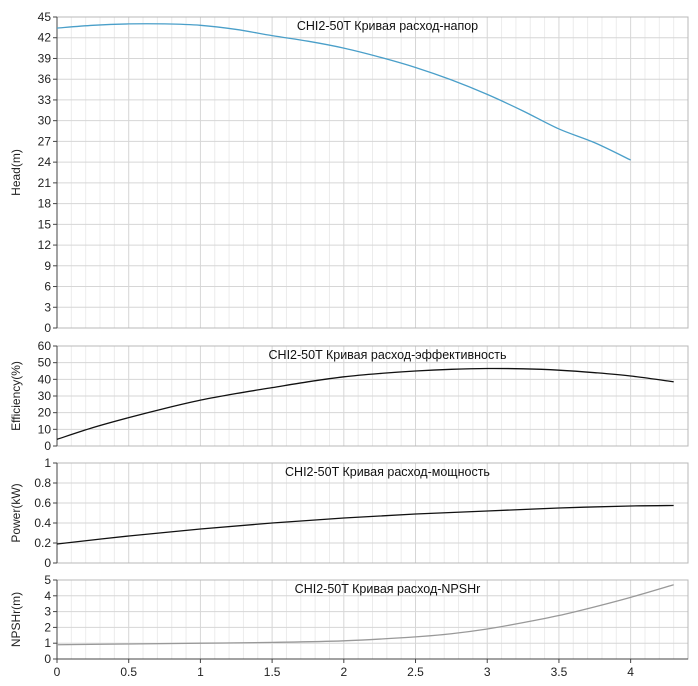 The image size is (698, 686). I want to click on y-tick-label: 0.8, so click(42, 483).